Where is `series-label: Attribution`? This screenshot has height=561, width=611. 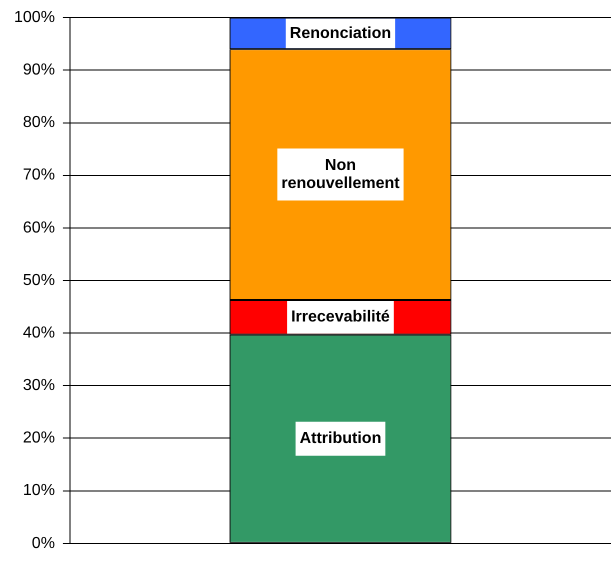 series-label: Attribution is located at coordinates (341, 439).